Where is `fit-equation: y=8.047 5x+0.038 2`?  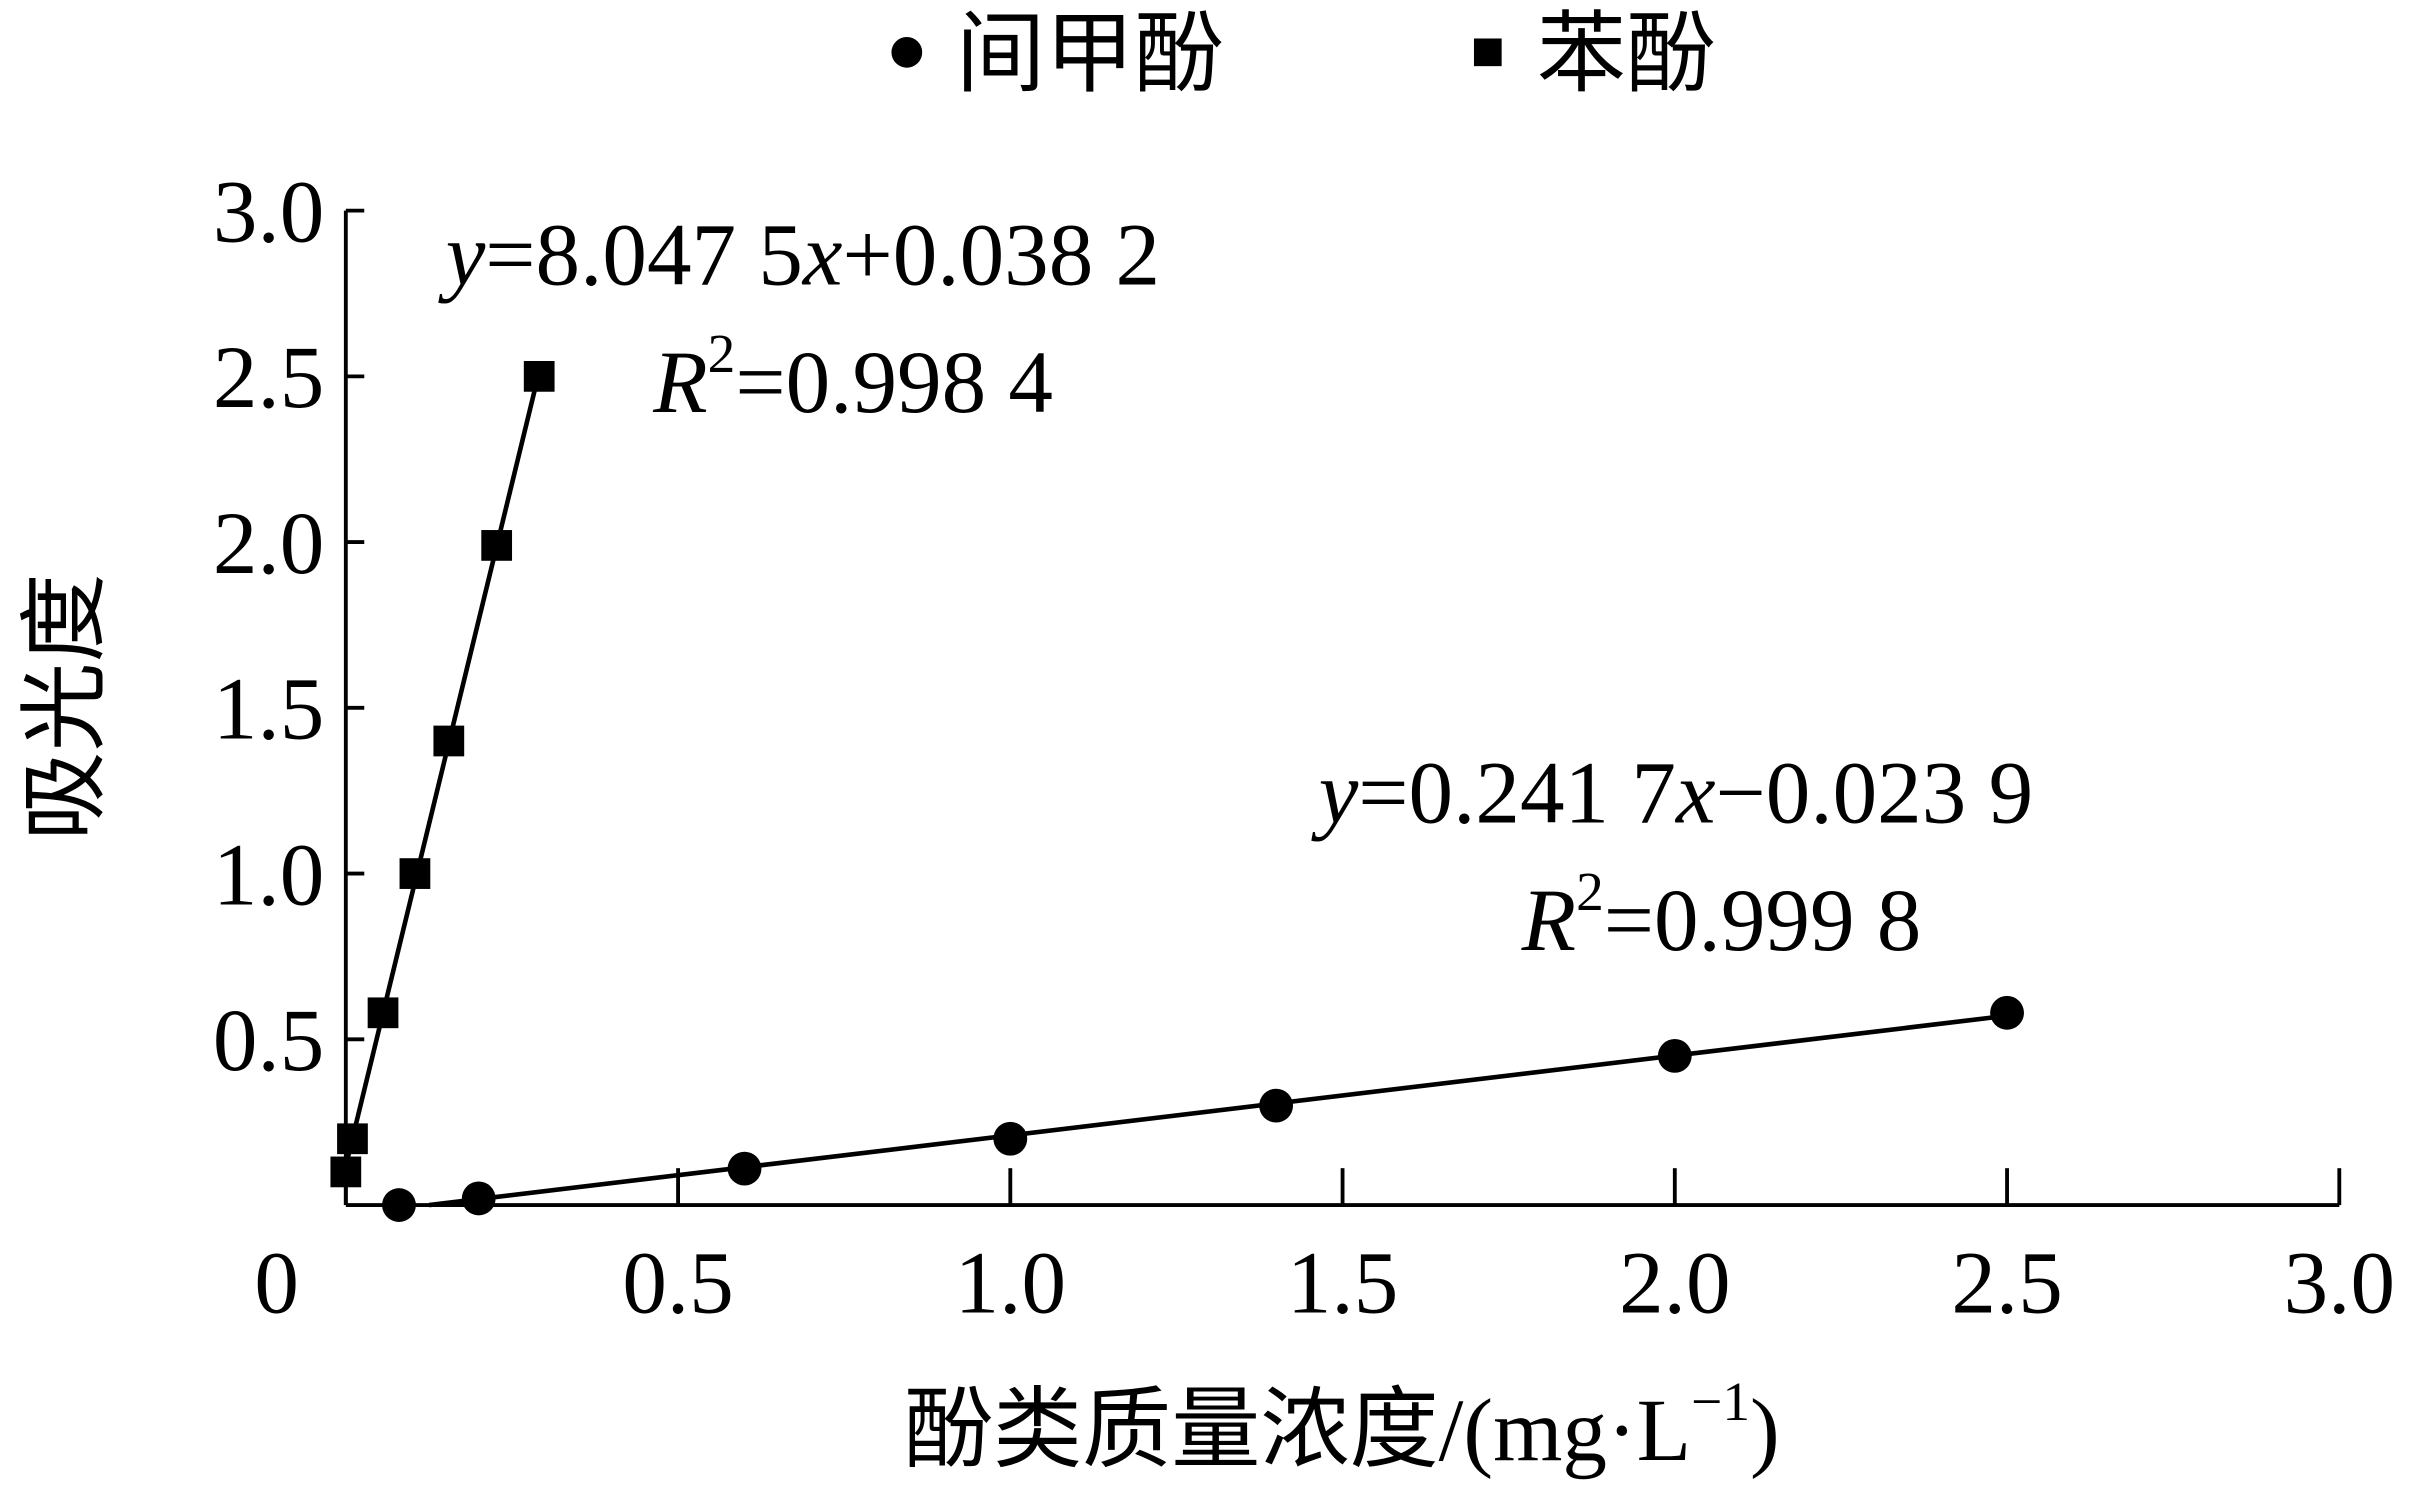 fit-equation: y=8.047 5x+0.038 2 is located at coordinates (799, 255).